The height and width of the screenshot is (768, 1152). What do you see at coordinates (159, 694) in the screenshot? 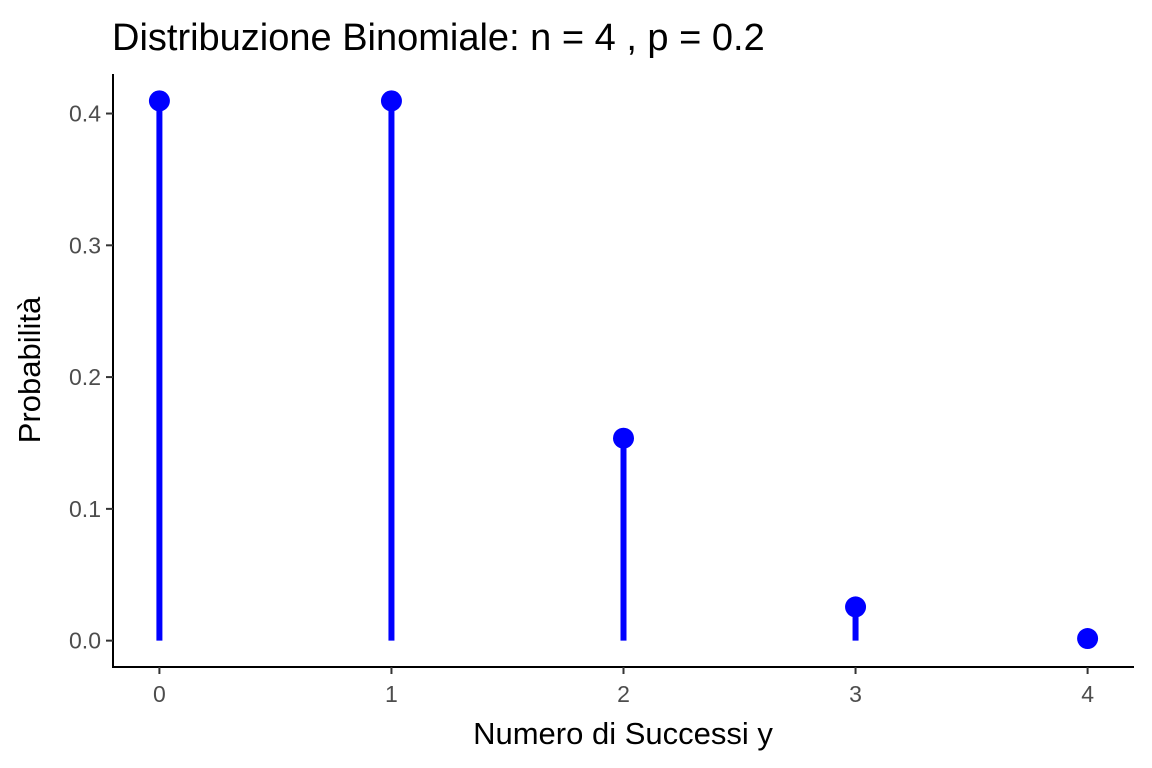
I see `x-tick-label: 0` at bounding box center [159, 694].